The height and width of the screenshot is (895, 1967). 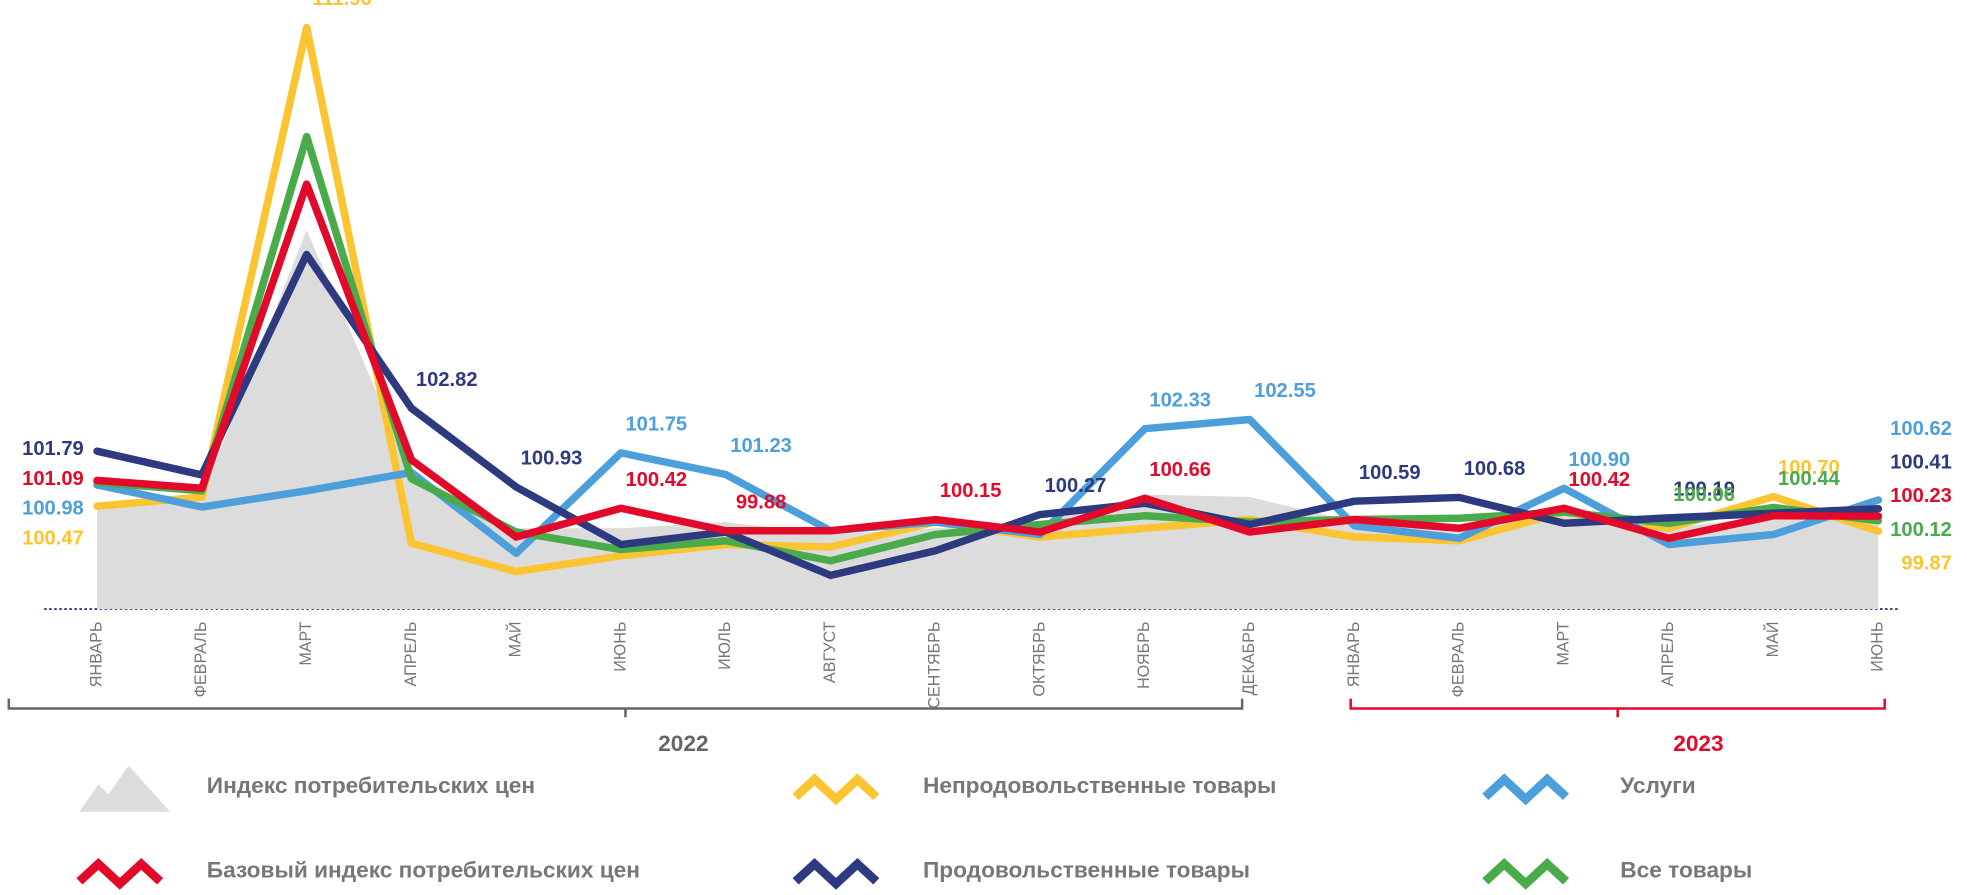 What do you see at coordinates (1086, 869) in the screenshot?
I see `legend-label: Продовольственные товары` at bounding box center [1086, 869].